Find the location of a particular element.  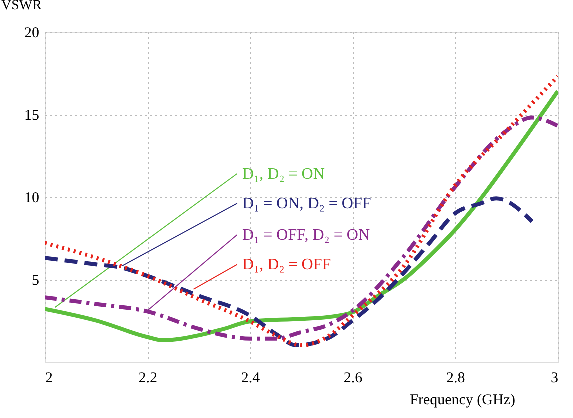

y-tick-label: 5 is located at coordinates (36, 281).